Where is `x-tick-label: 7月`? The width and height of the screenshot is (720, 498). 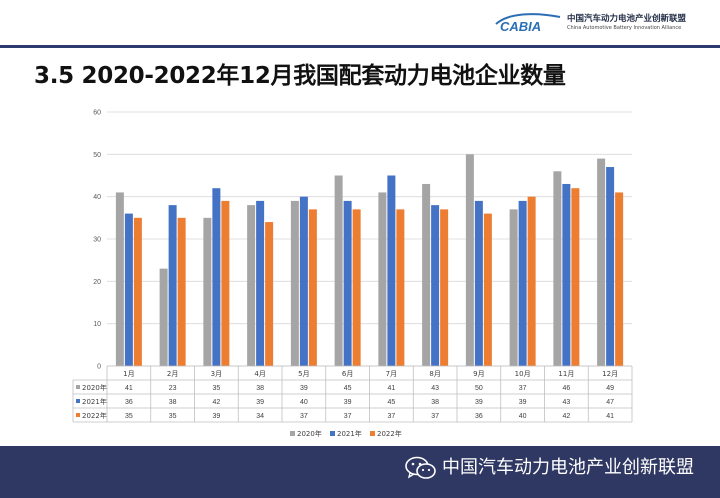
x-tick-label: 7月 is located at coordinates (391, 374).